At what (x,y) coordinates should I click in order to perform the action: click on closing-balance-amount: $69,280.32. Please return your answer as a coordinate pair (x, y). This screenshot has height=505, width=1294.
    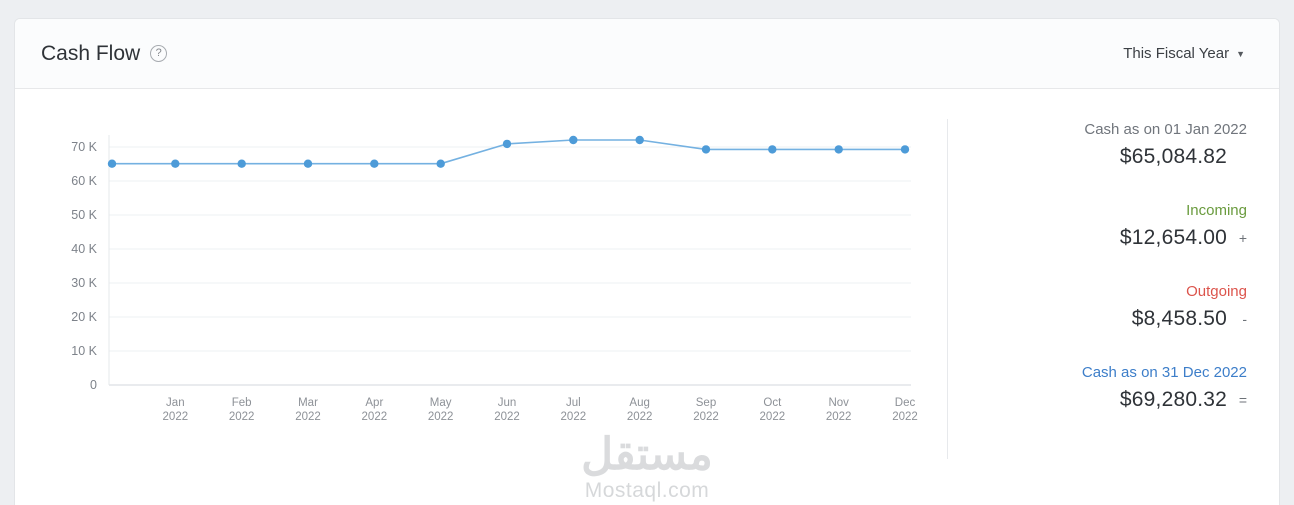
    Looking at the image, I should click on (1173, 399).